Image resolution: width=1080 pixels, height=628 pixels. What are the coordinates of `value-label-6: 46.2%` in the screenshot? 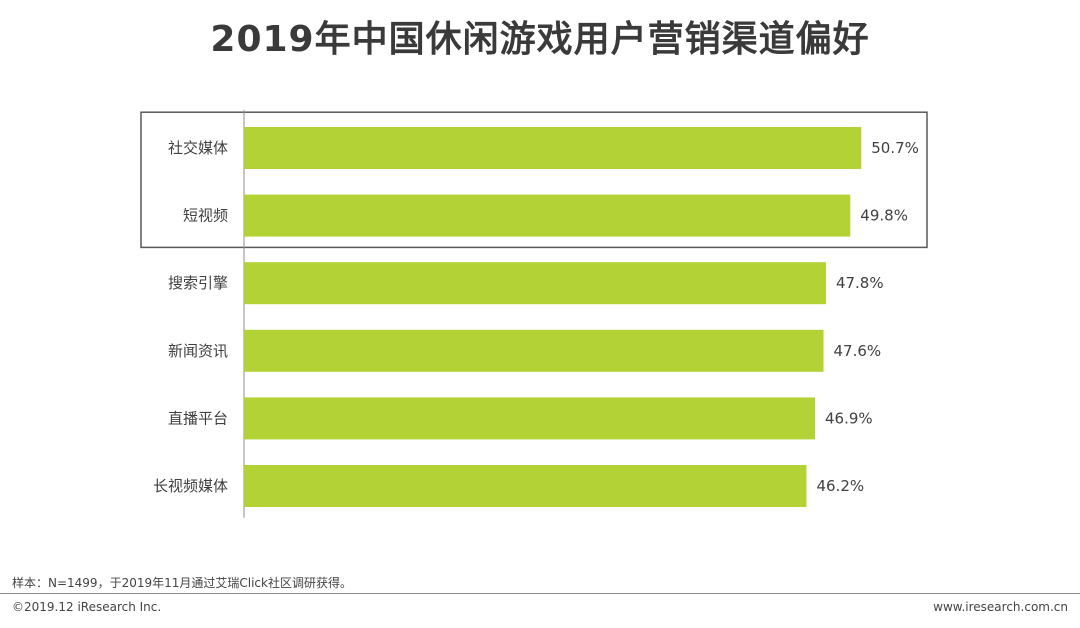 It's located at (840, 486).